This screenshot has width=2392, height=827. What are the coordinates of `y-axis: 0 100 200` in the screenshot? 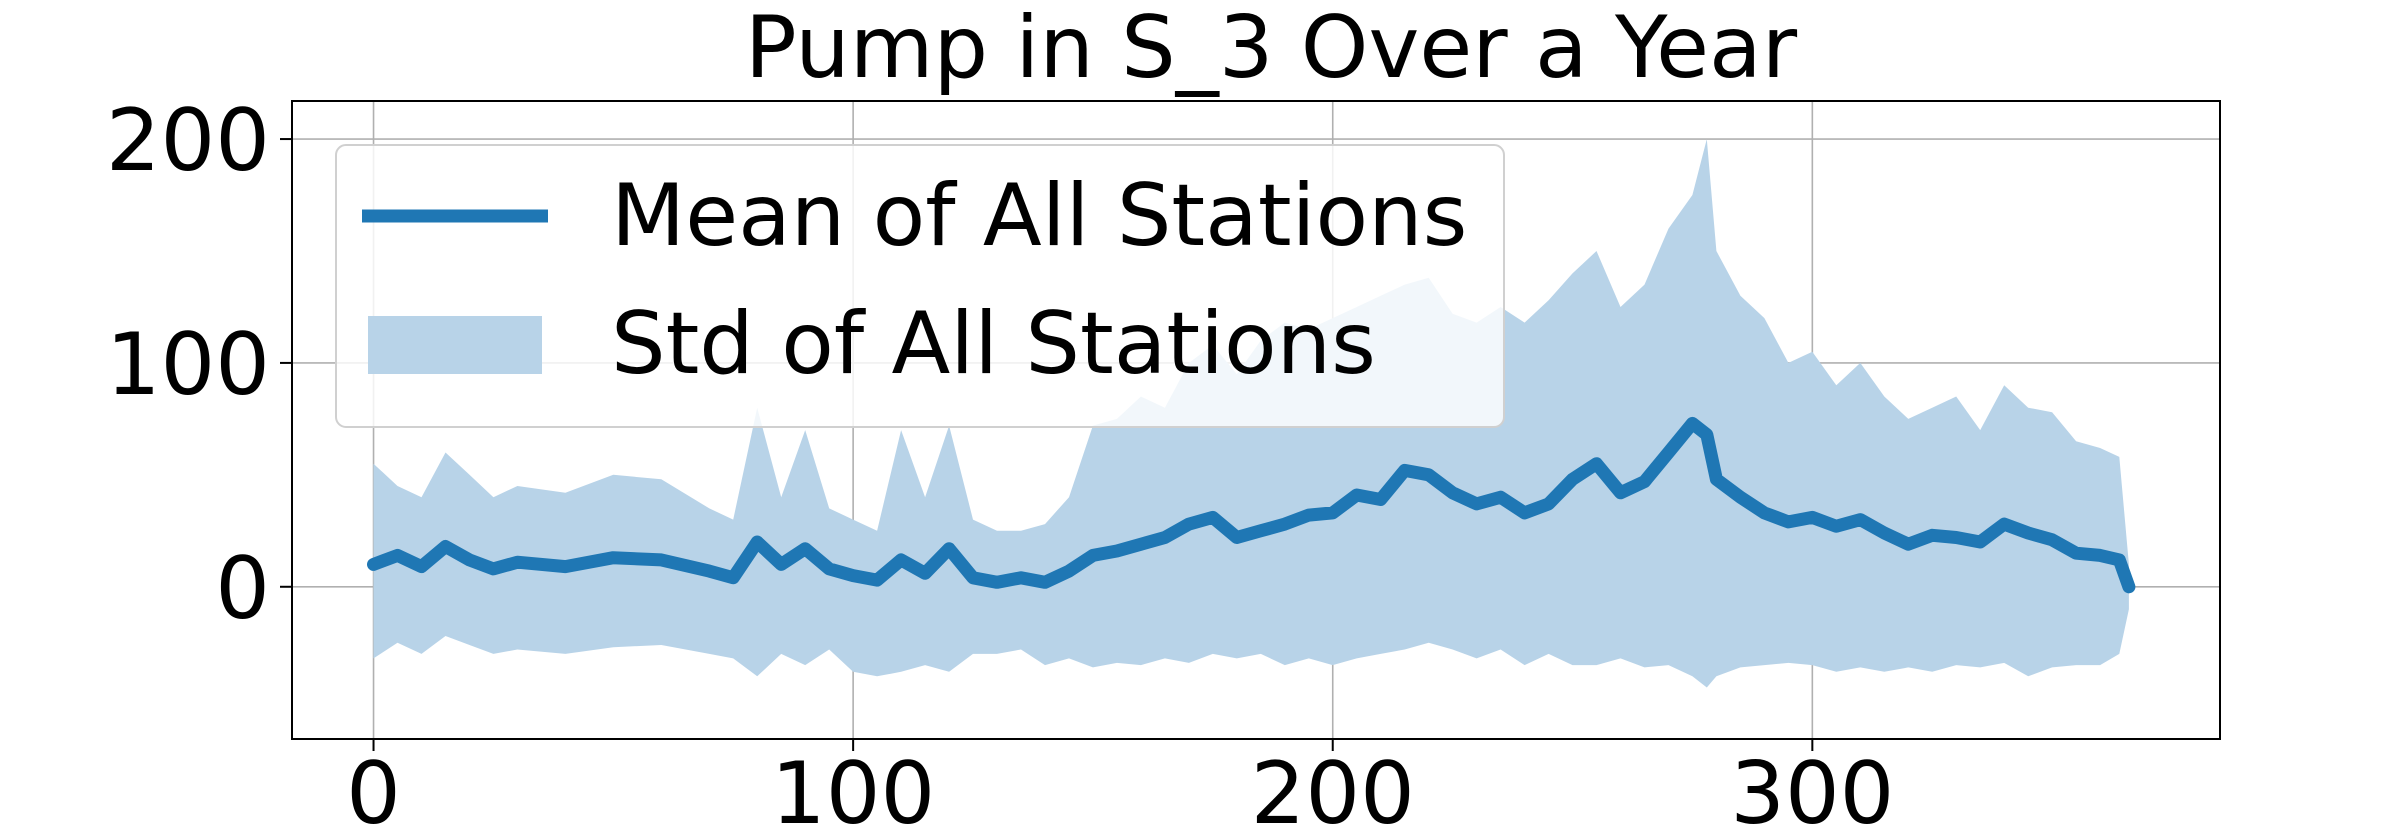 It's located at (199, 365).